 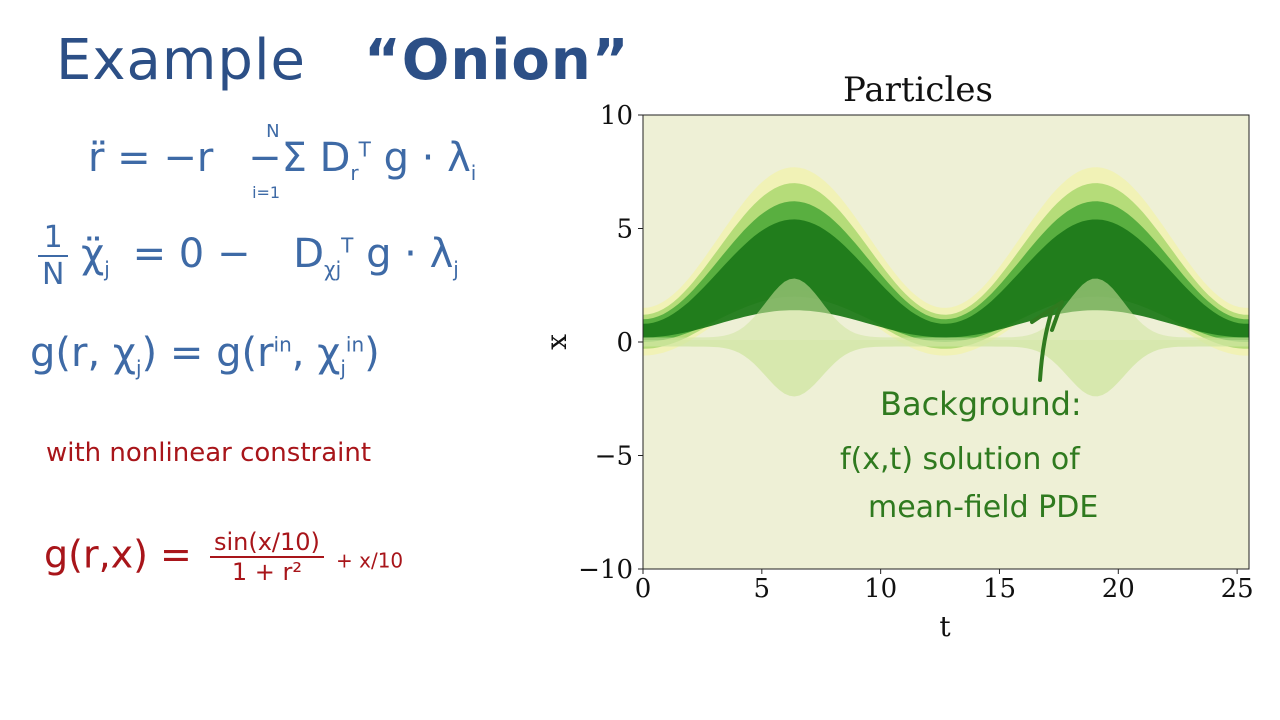 I want to click on annotation-arrow, so click(x=1046, y=345).